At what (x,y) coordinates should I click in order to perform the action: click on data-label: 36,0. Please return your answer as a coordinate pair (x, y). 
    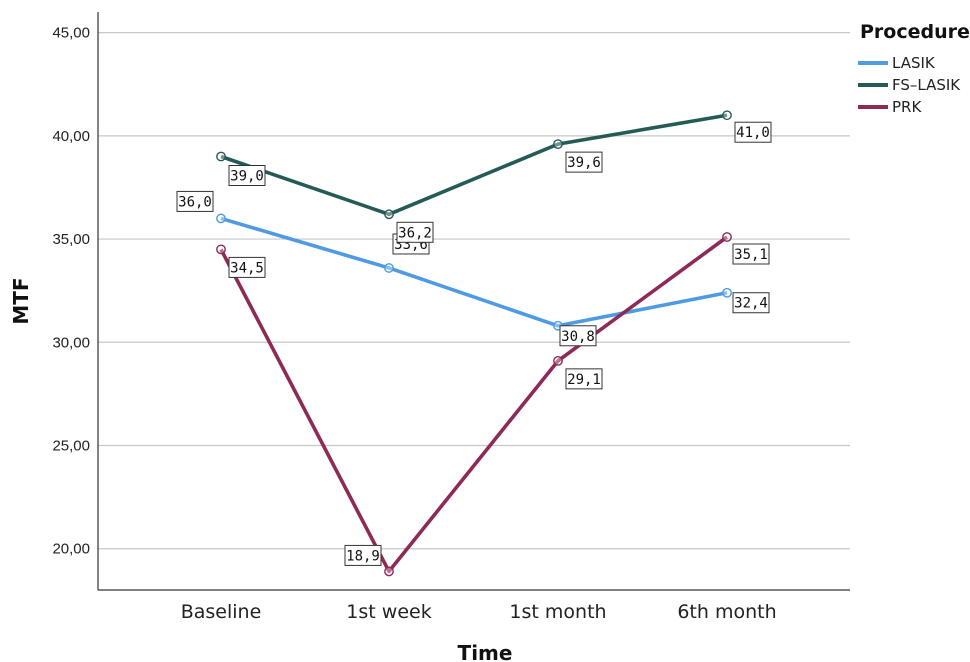
    Looking at the image, I should click on (195, 202).